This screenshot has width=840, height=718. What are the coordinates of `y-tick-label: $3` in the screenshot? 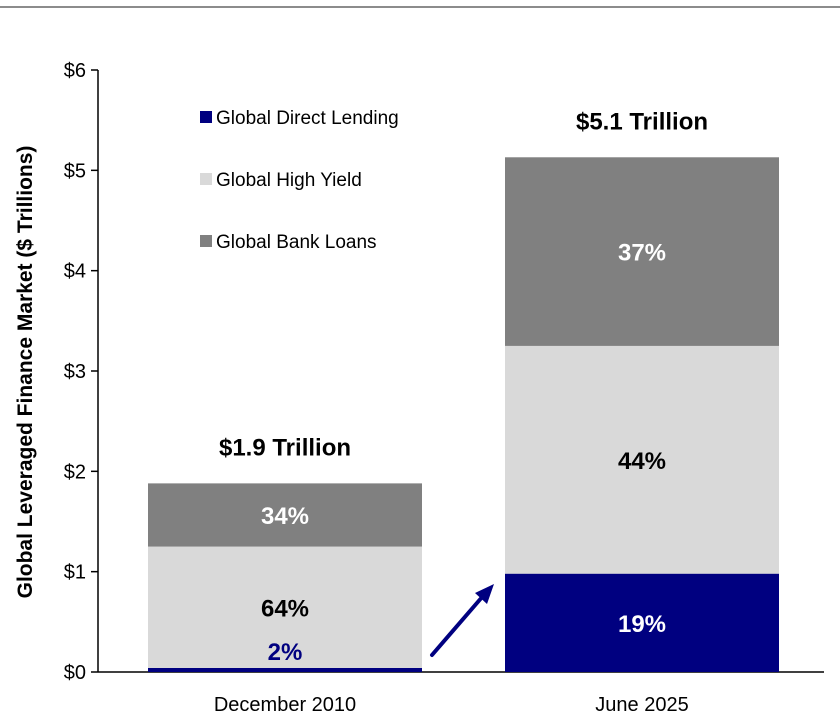 It's located at (75, 372).